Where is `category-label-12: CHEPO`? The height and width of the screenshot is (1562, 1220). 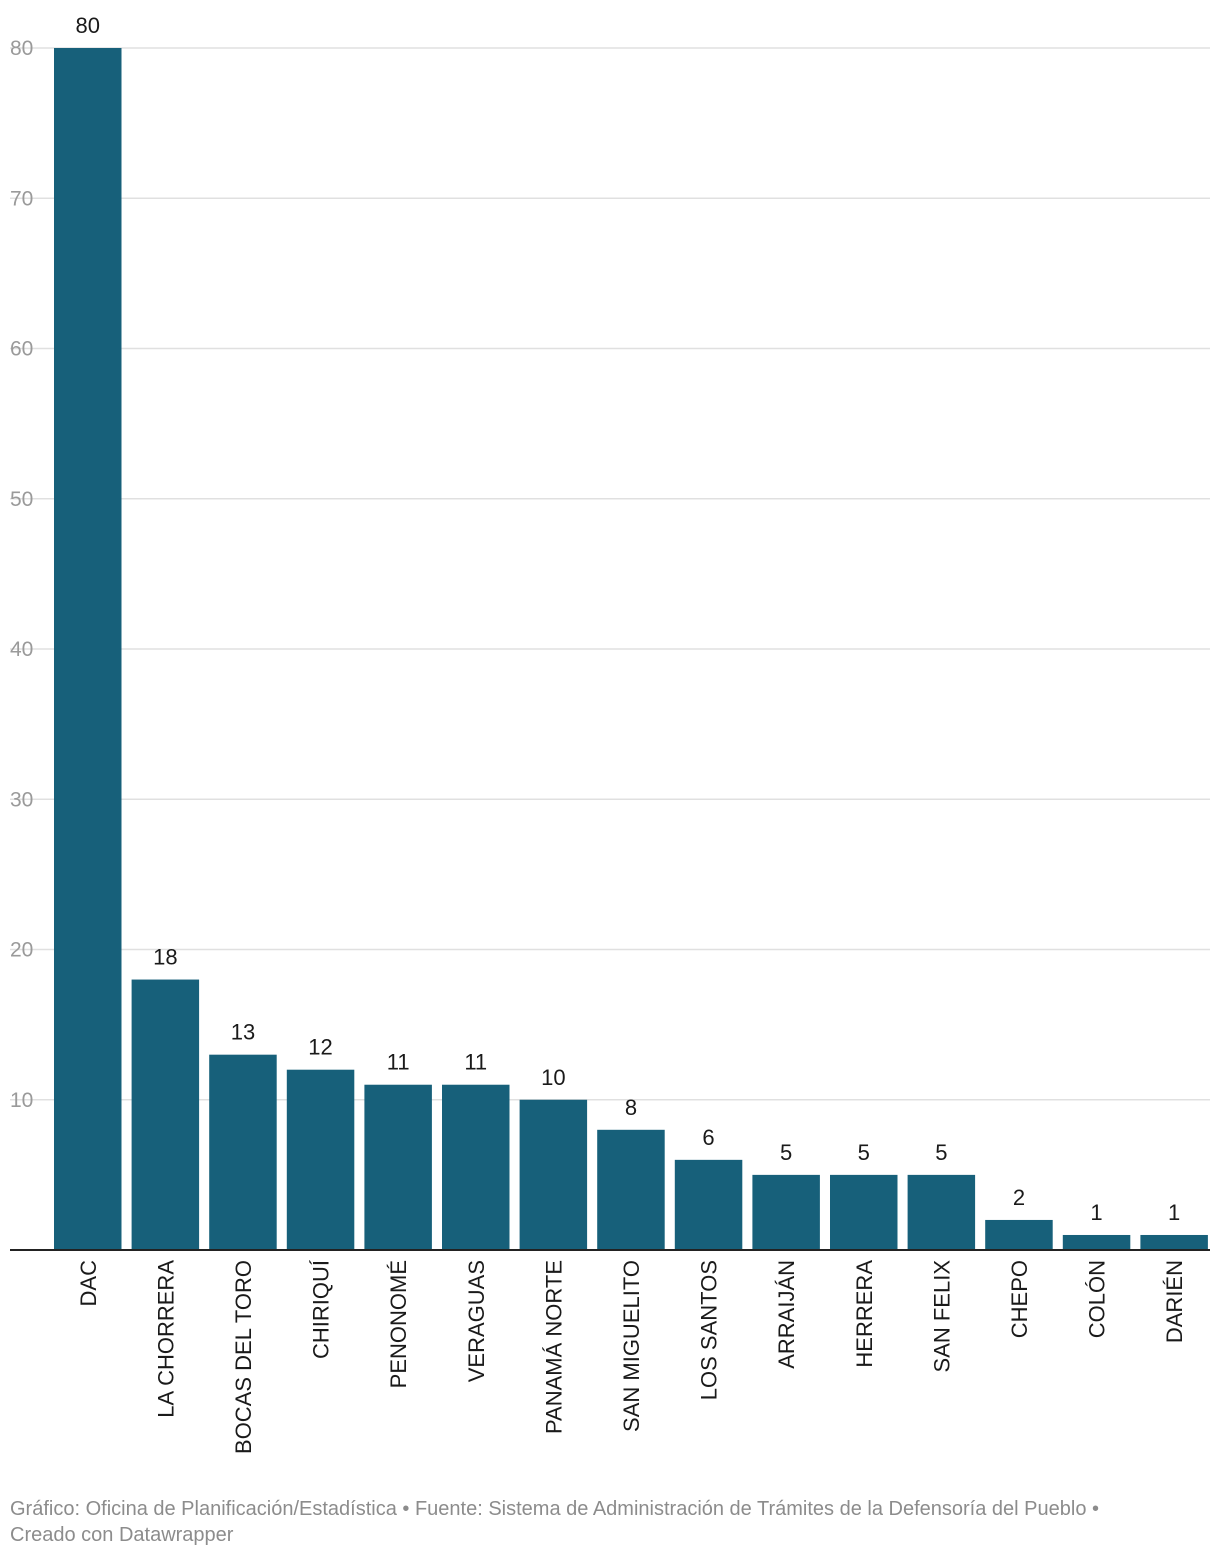
category-label-12: CHEPO is located at coordinates (1019, 1299).